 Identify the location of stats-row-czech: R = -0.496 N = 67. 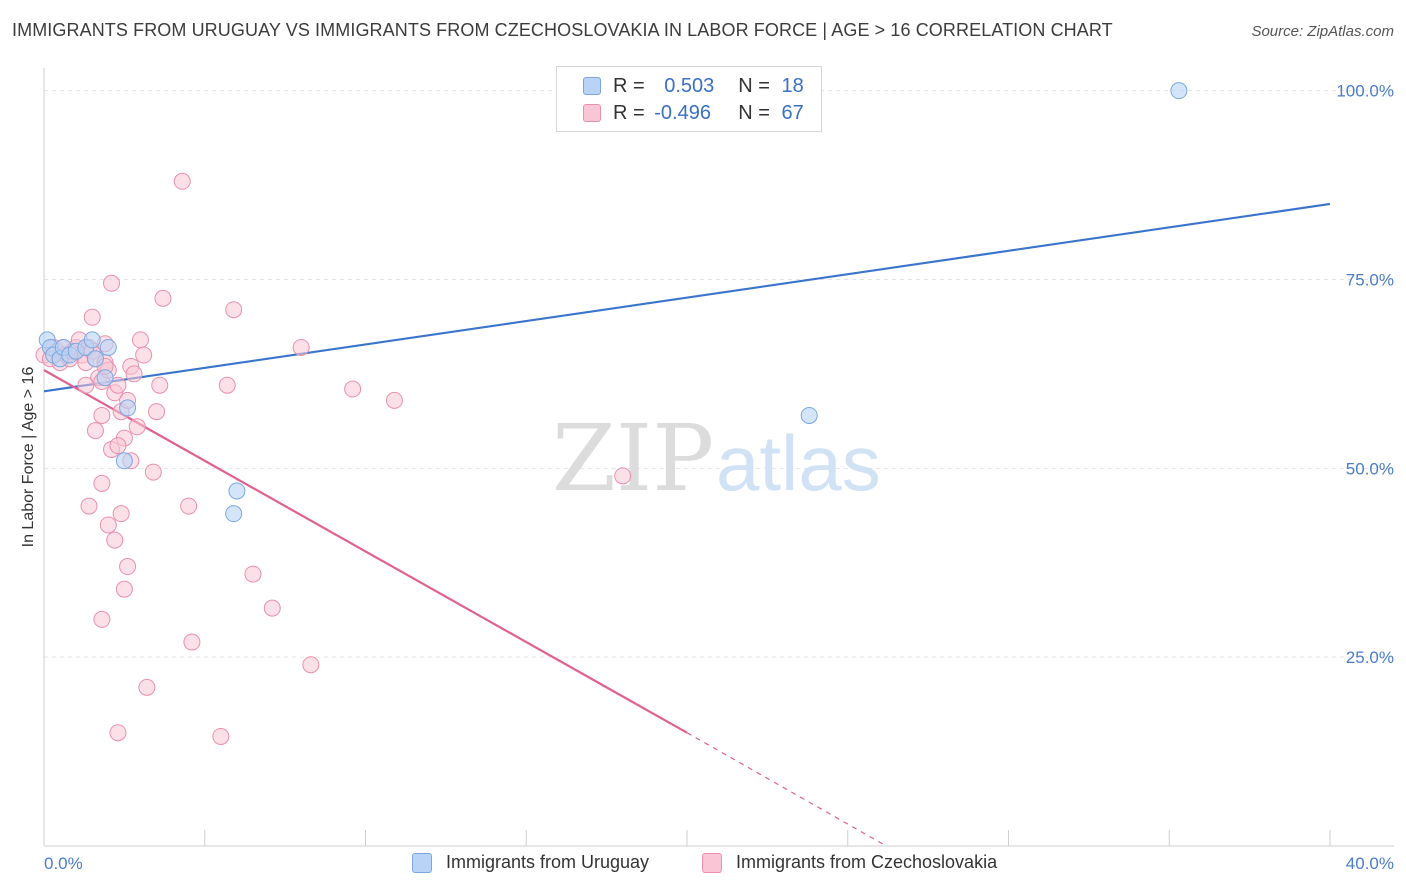
(693, 113).